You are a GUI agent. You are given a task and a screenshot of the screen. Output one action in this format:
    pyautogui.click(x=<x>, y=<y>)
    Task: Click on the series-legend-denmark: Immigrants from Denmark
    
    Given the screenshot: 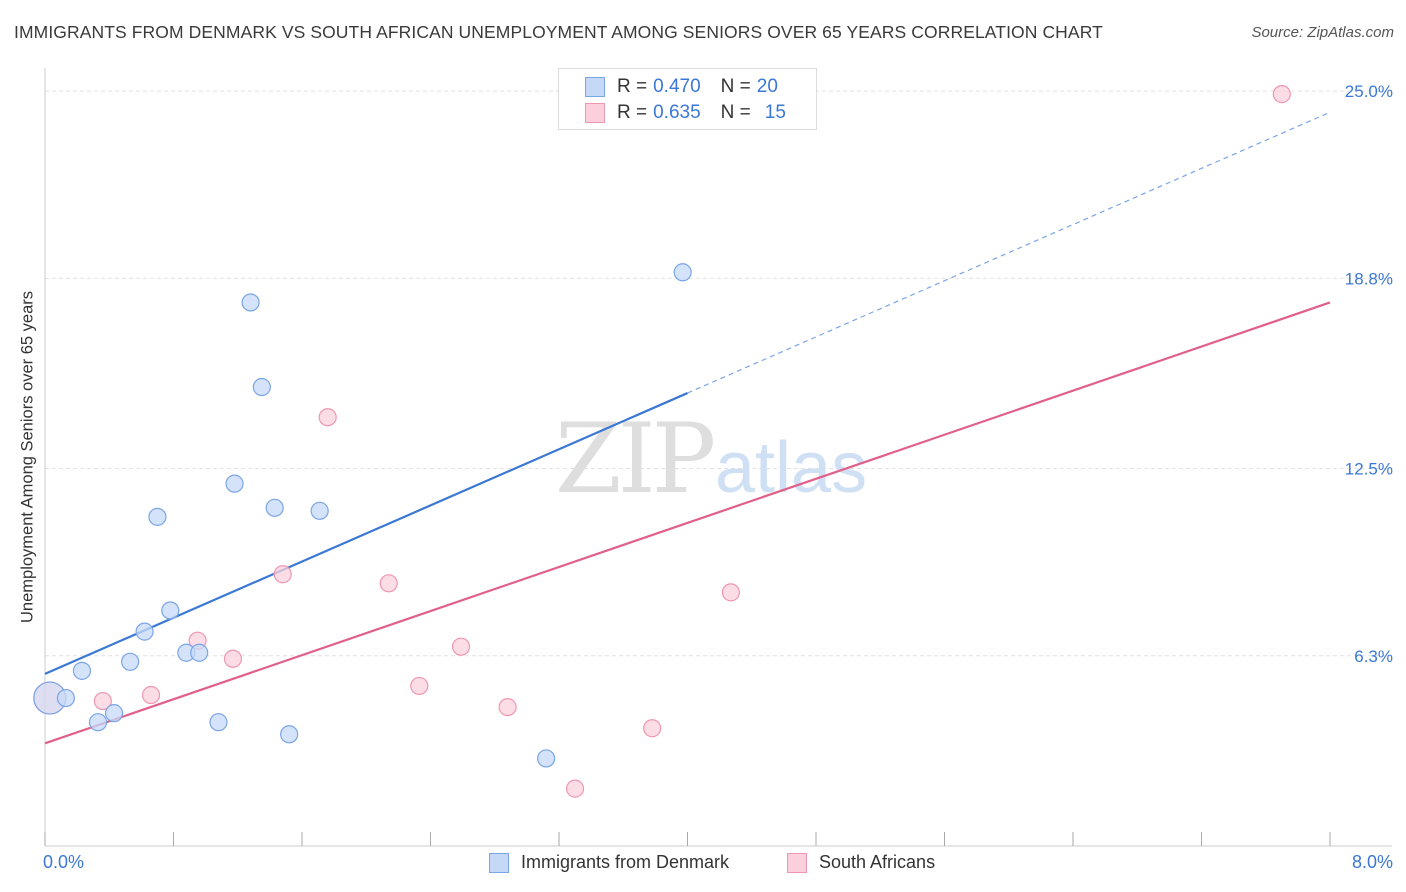 What is the action you would take?
    pyautogui.click(x=609, y=862)
    